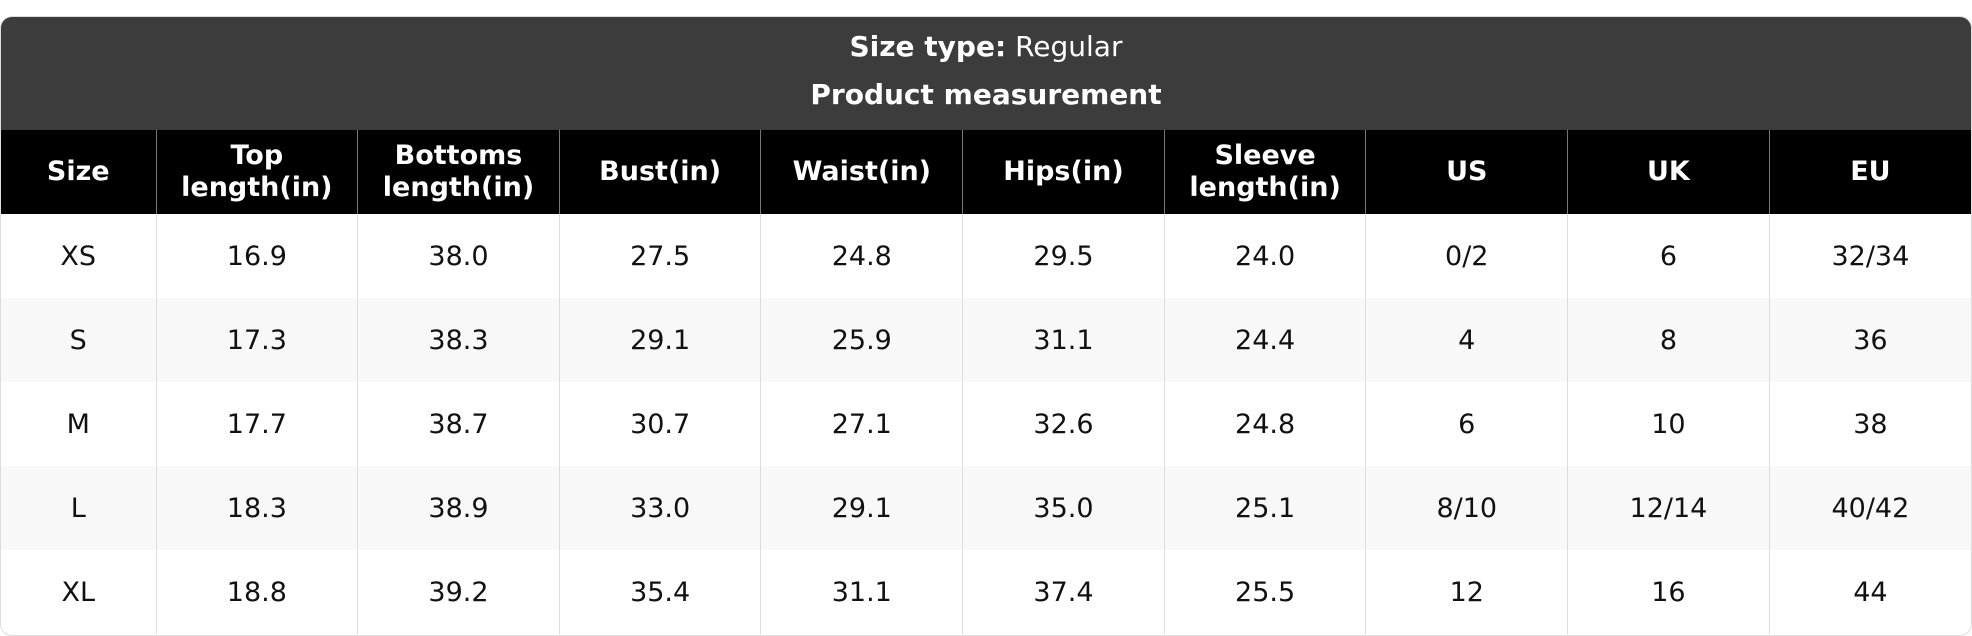  I want to click on cell: L, so click(78, 508).